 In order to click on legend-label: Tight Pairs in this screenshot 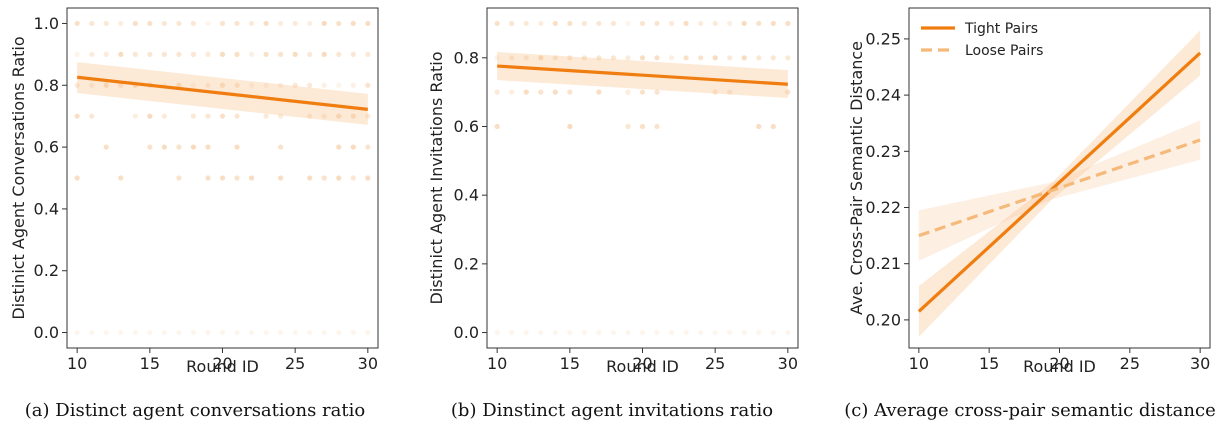, I will do `click(1001, 29)`.